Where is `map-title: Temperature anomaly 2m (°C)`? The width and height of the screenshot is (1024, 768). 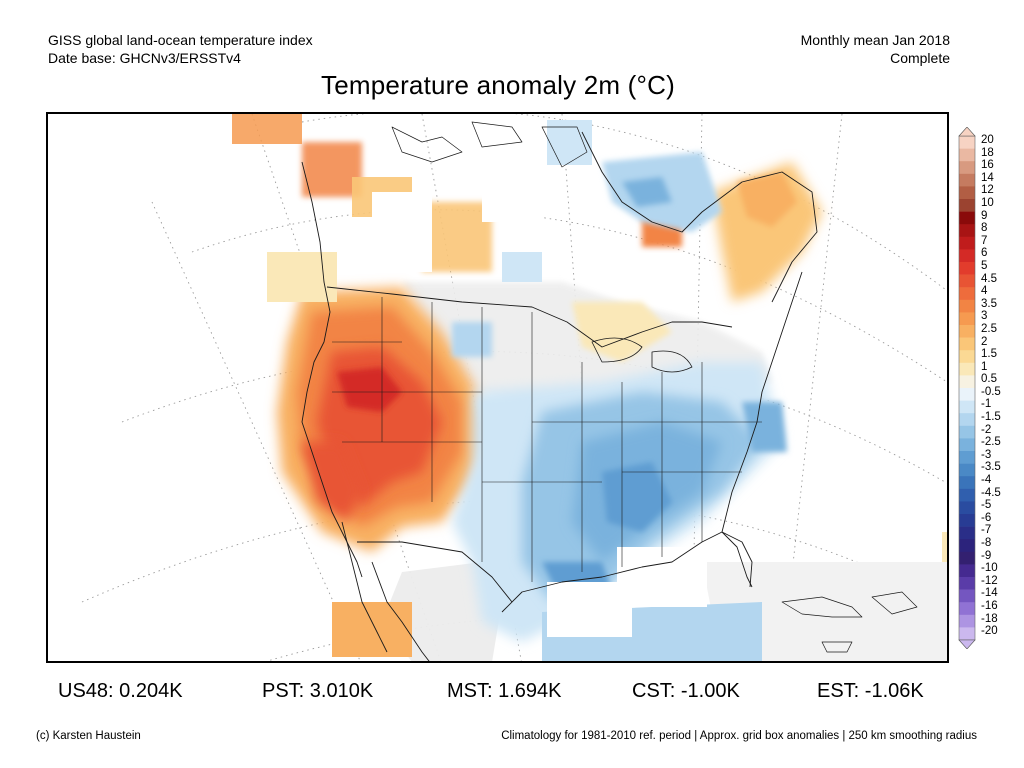 map-title: Temperature anomaly 2m (°C) is located at coordinates (498, 85).